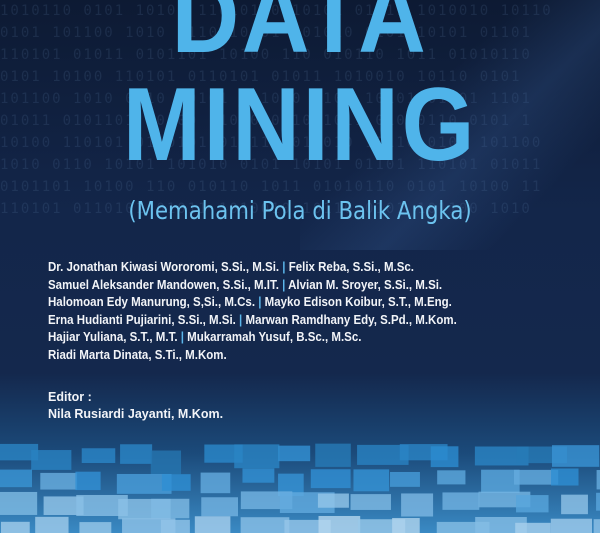 The height and width of the screenshot is (533, 600). Describe the element at coordinates (152, 302) in the screenshot. I see `author-name: Halomoan Edy Manurung, S,Si., M.Cs.` at that location.